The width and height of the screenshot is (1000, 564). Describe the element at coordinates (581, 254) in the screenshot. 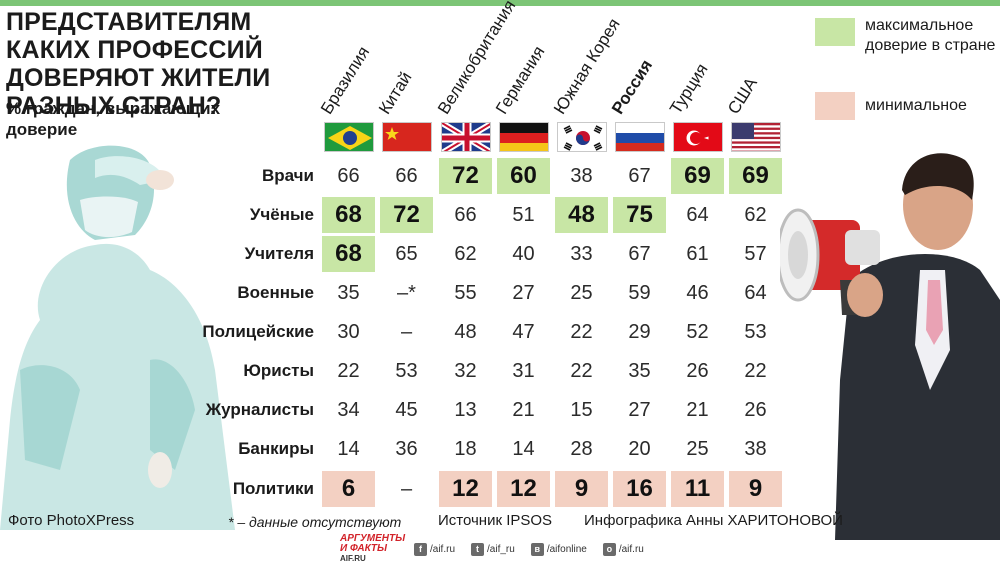

I see `table-cell: 33` at that location.